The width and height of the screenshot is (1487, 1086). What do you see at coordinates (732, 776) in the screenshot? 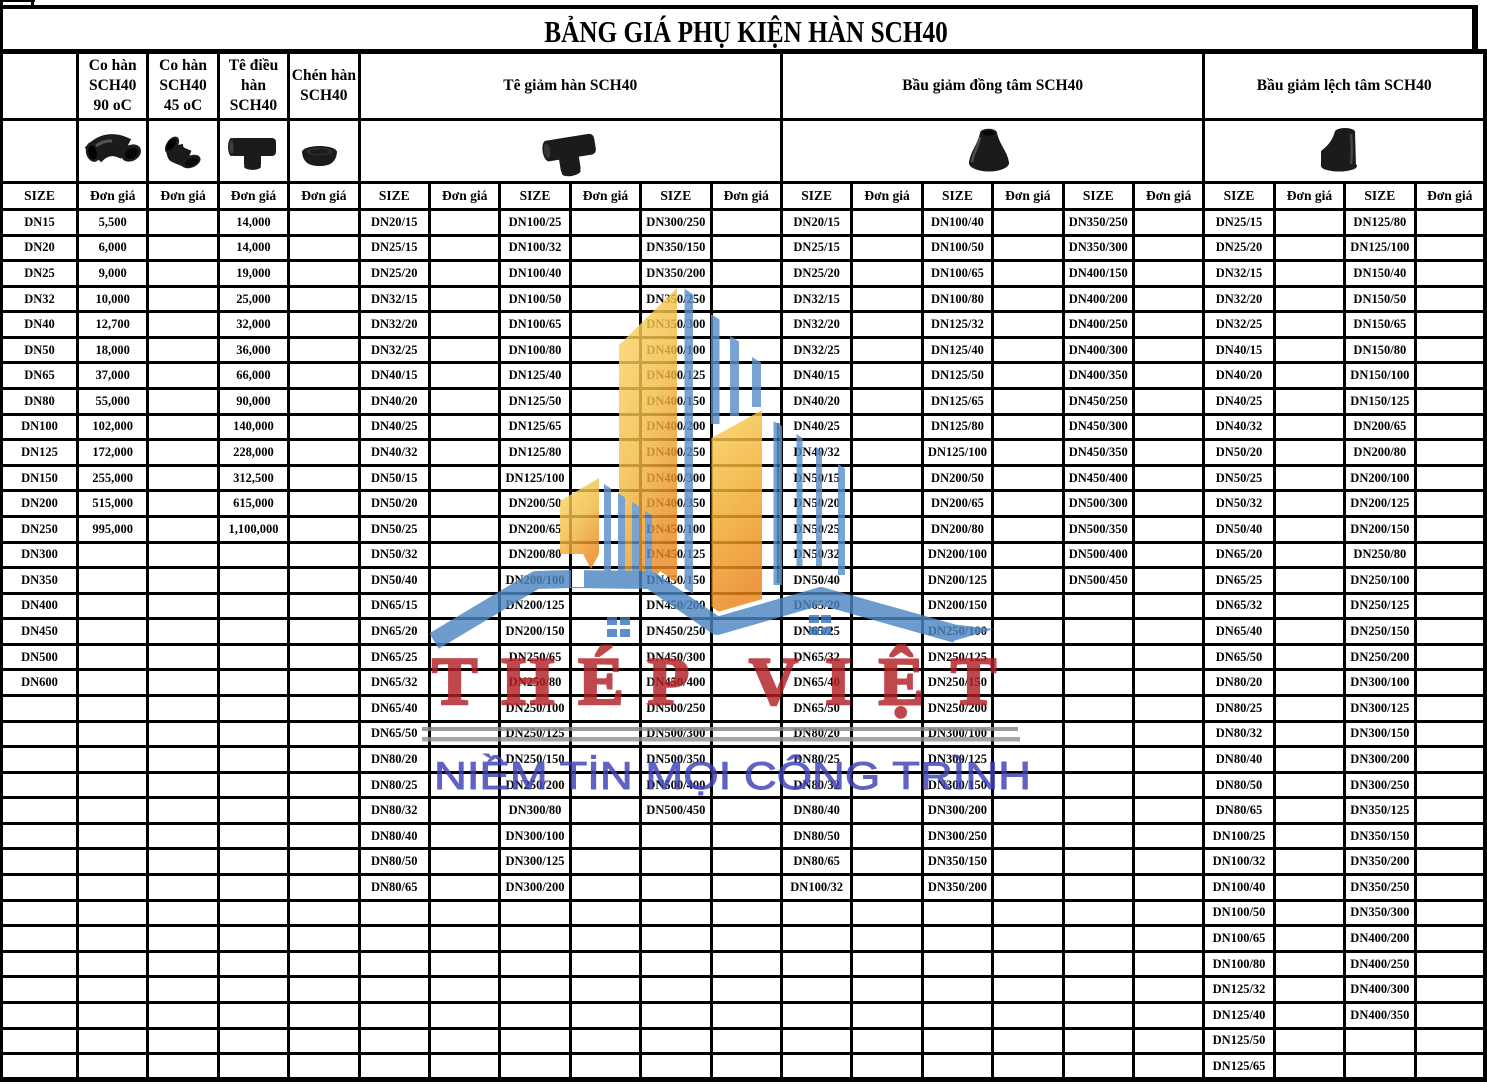
I see `svg-text: NIỀM TİN MỌI CÔNG TRÌNH` at bounding box center [732, 776].